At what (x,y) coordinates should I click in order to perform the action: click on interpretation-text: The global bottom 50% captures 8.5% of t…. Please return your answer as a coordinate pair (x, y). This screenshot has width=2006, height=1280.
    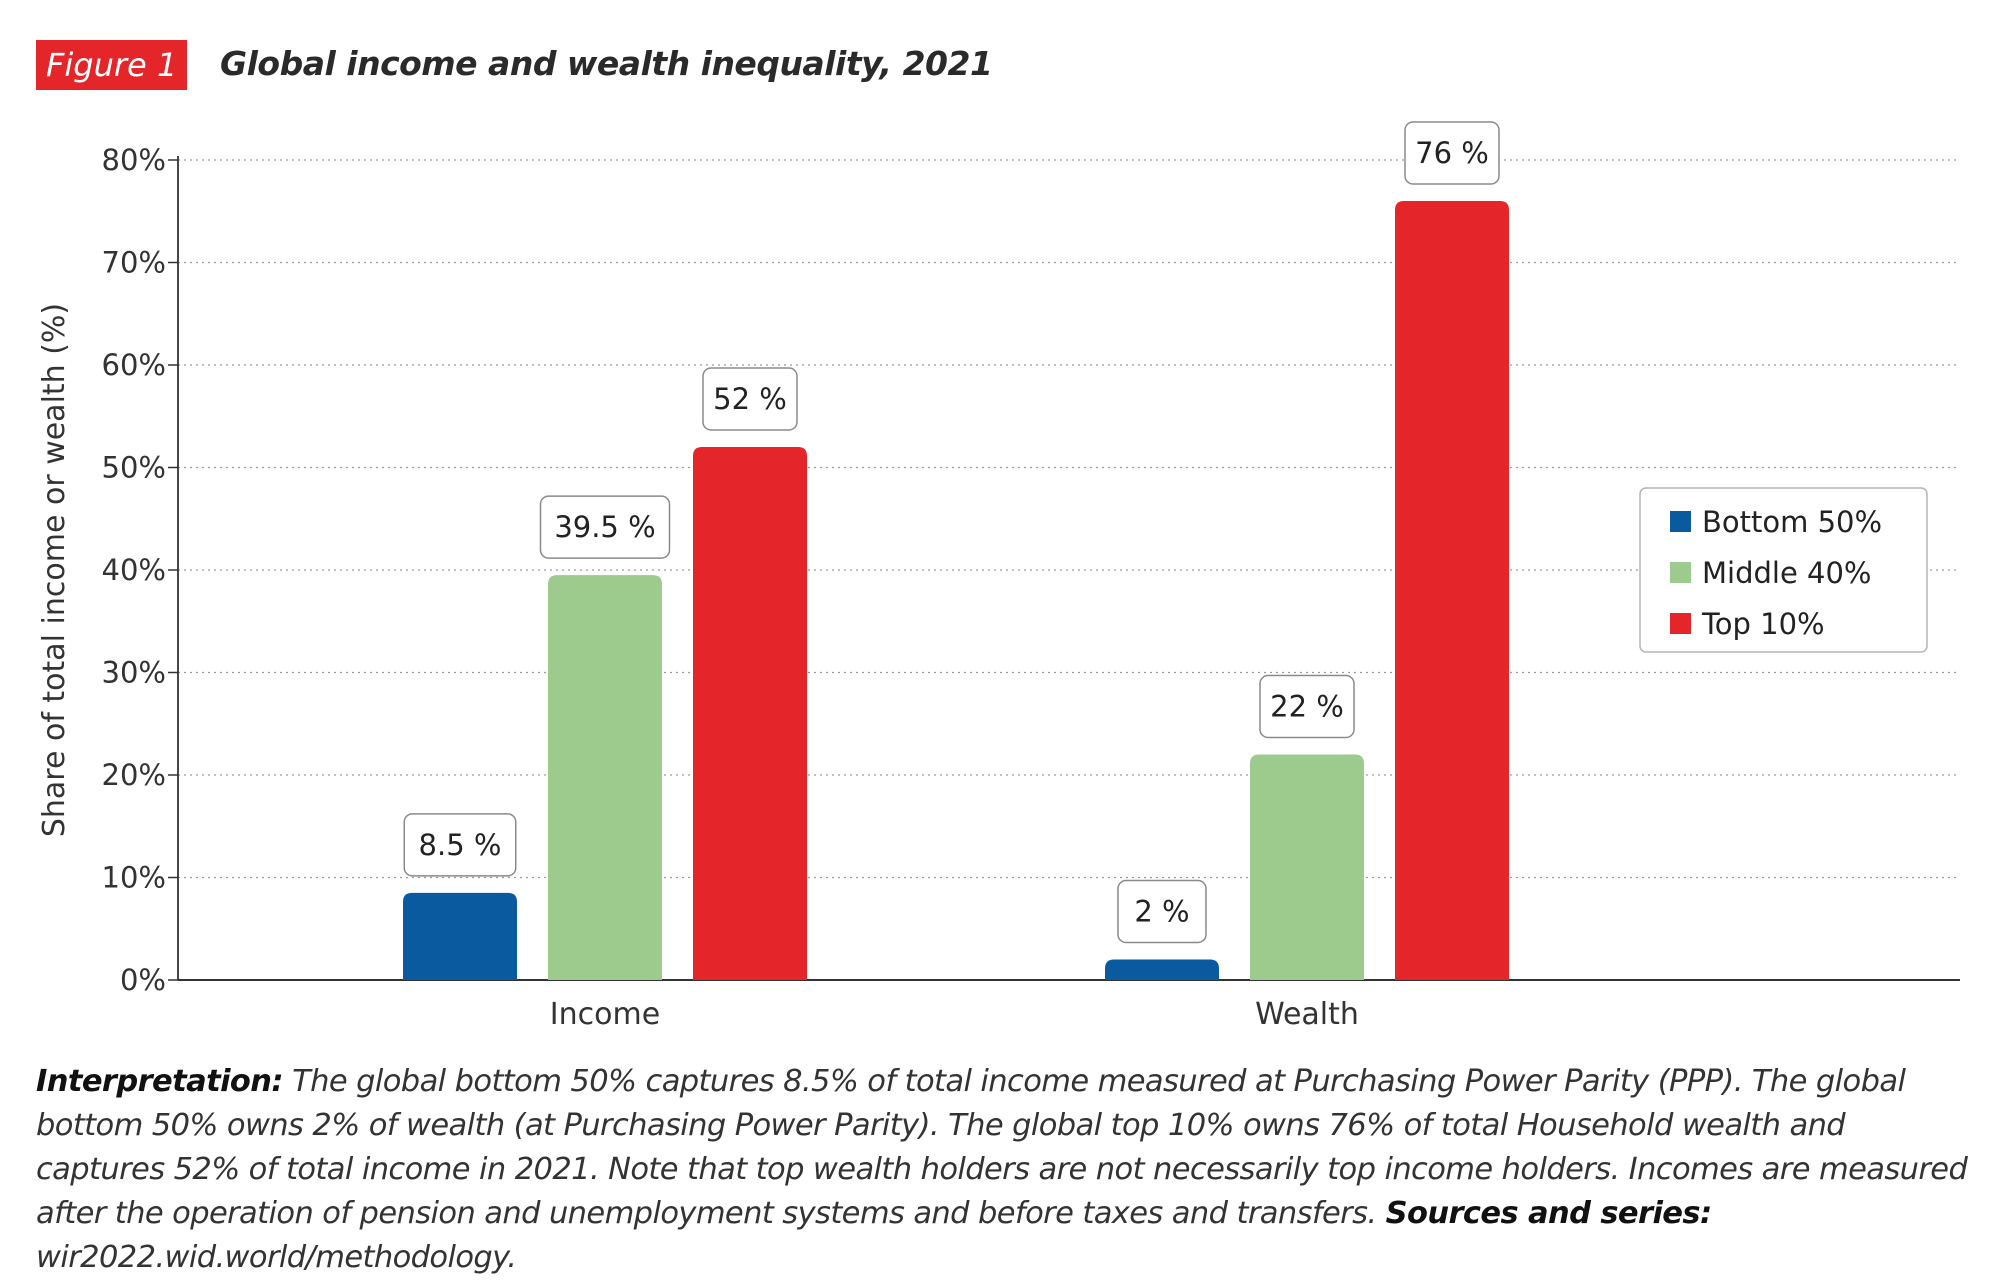
    Looking at the image, I should click on (1002, 1147).